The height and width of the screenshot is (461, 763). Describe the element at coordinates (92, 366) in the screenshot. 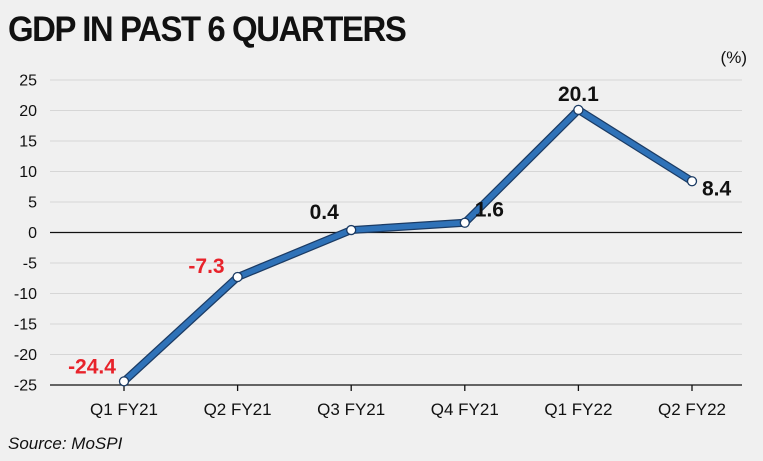

I see `data-label: -24.4` at that location.